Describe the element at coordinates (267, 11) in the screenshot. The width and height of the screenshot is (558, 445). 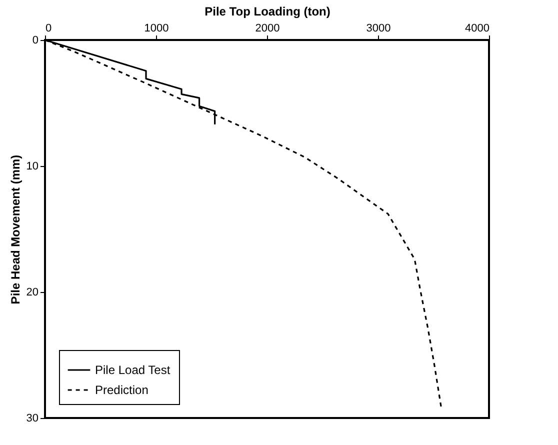
I see `x-axis-title: Pile Top Loading (ton)` at that location.